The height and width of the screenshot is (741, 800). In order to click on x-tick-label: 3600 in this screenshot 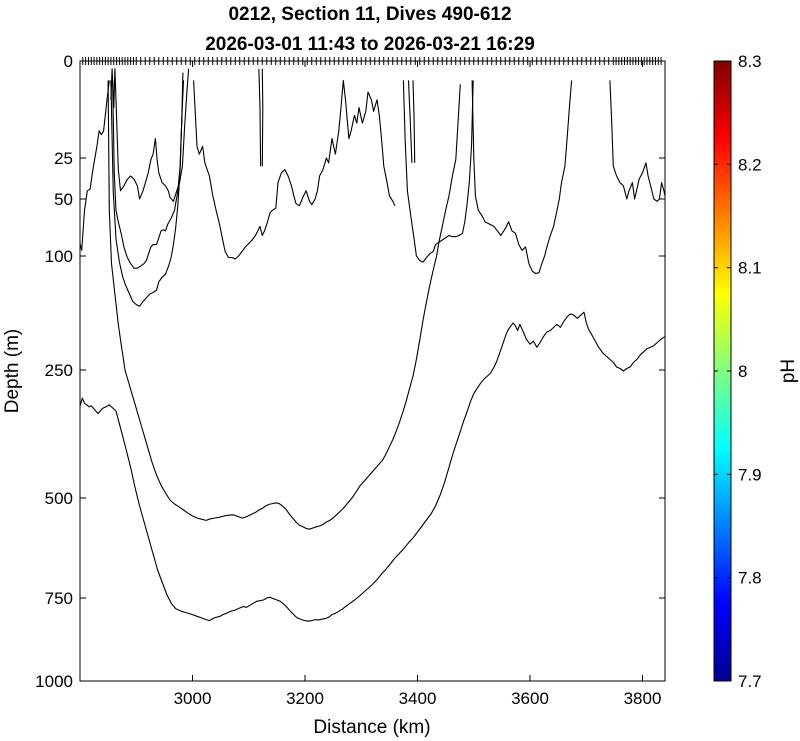, I will do `click(530, 698)`.